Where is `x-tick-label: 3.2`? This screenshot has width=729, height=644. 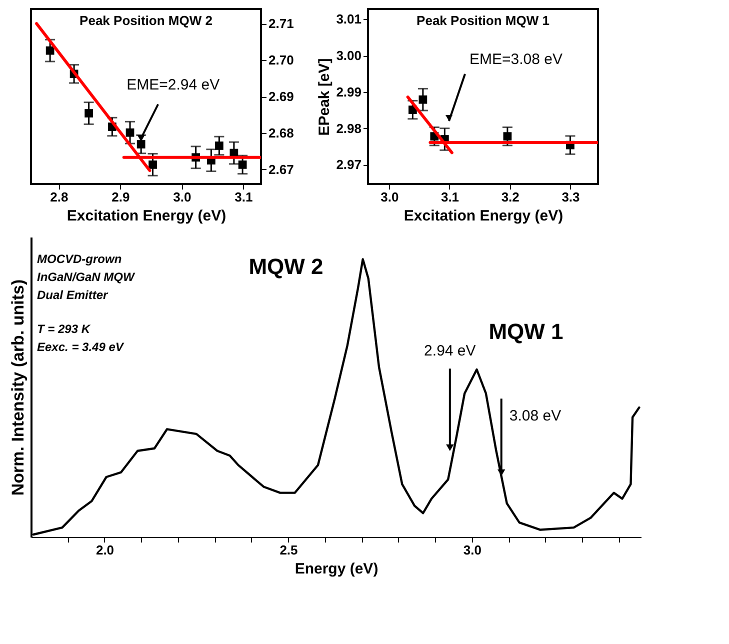 x-tick-label: 3.2 is located at coordinates (510, 197).